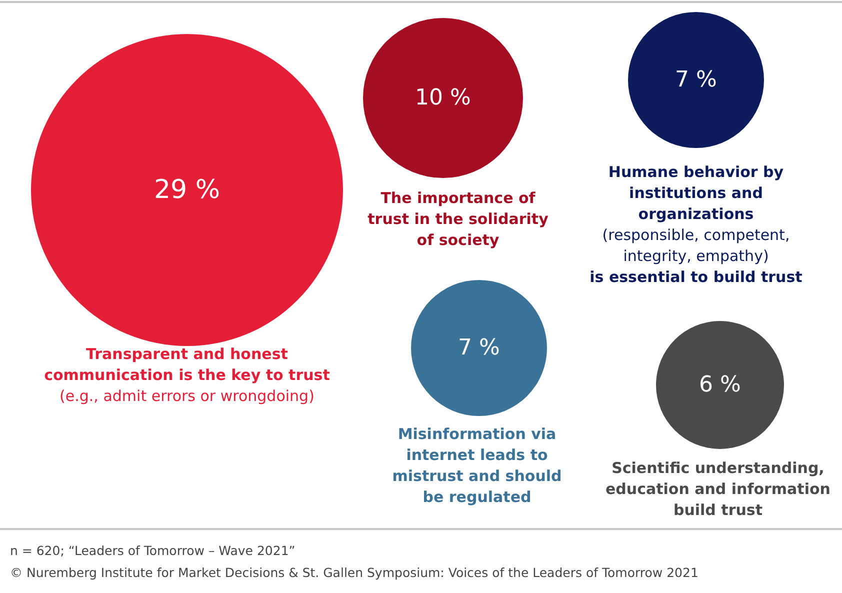  What do you see at coordinates (187, 376) in the screenshot?
I see `category-label: Transparent and honest communication is the key to trust (e.g., admit errors or wrongdoing)` at bounding box center [187, 376].